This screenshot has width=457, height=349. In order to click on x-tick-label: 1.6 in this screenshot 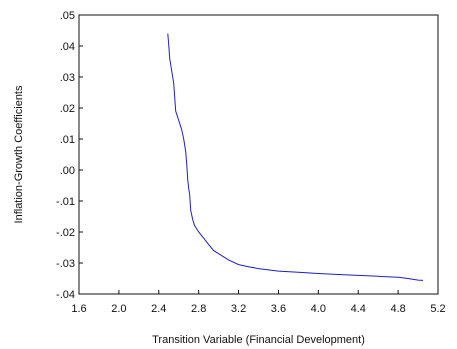, I will do `click(78, 309)`.